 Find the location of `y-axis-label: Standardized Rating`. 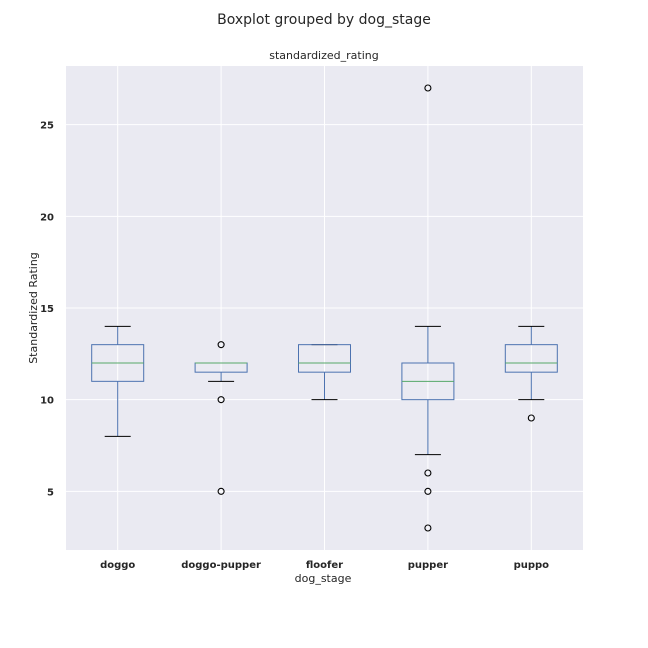

y-axis-label: Standardized Rating is located at coordinates (33, 308).